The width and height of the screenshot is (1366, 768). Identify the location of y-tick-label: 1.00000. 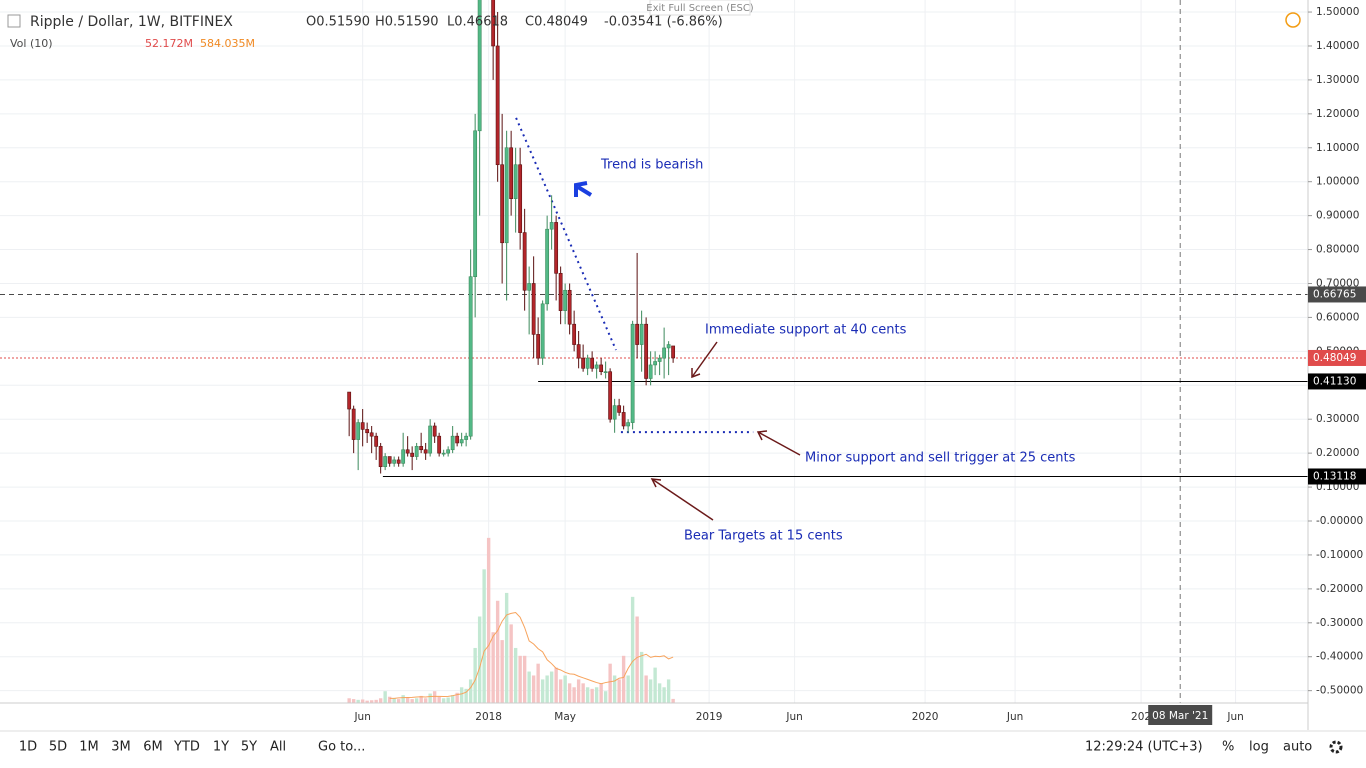
(1337, 182).